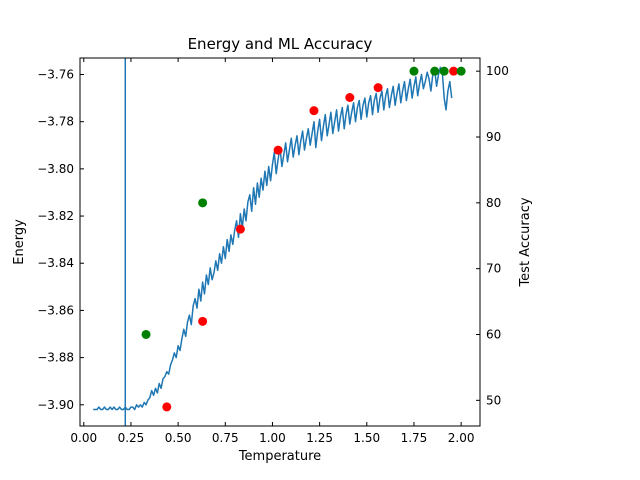 Image resolution: width=640 pixels, height=480 pixels. I want to click on y-tick-label: −3.78, so click(55, 122).